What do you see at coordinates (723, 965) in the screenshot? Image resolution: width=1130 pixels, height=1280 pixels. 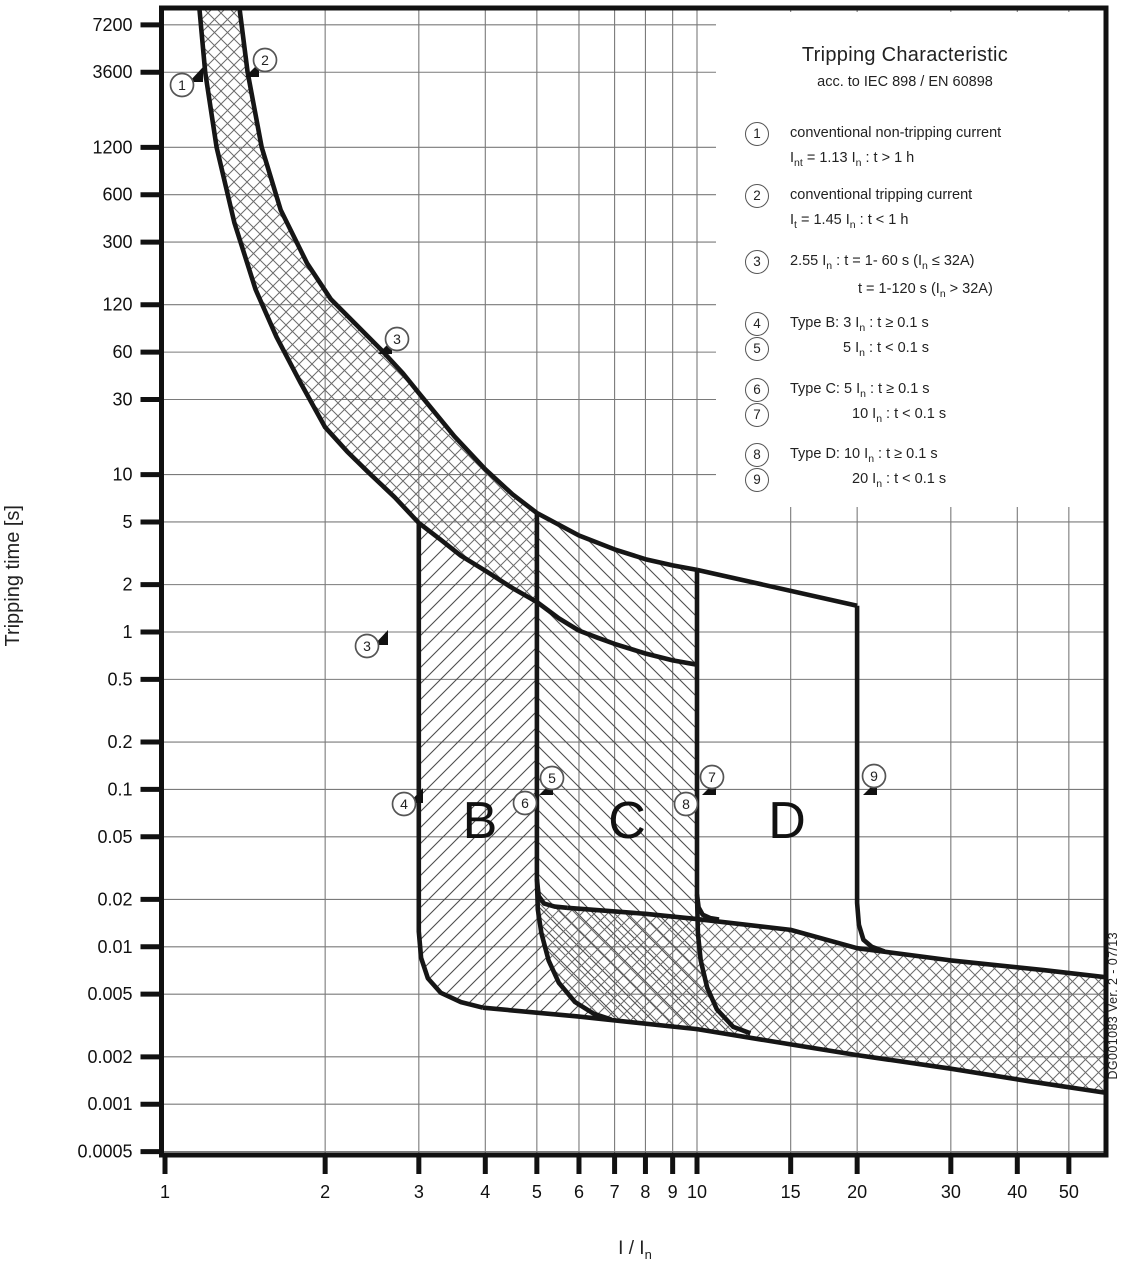 I see `curve-x10-lower-branch` at bounding box center [723, 965].